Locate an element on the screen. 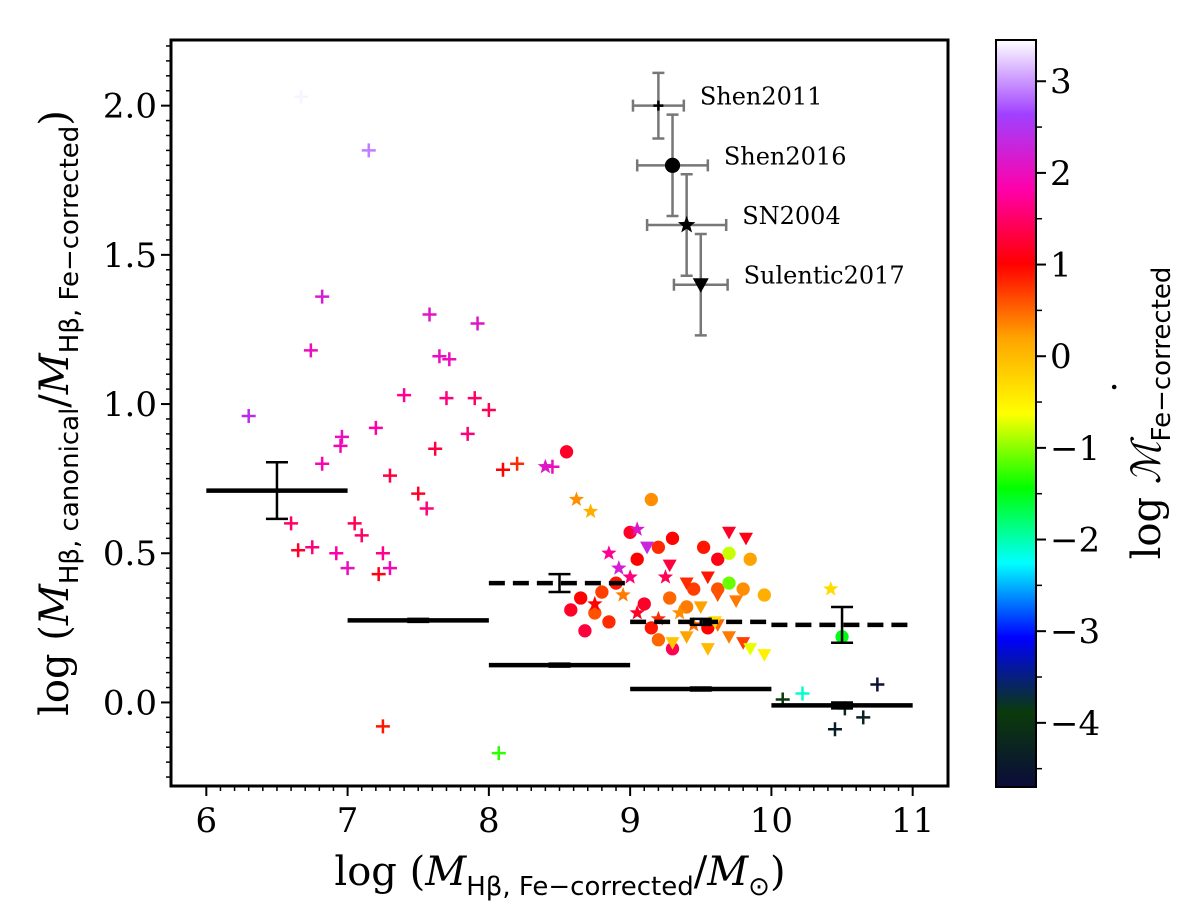 This screenshot has height=920, width=1196. legend-label-sulentic2017: Sulentic2017 is located at coordinates (824, 276).